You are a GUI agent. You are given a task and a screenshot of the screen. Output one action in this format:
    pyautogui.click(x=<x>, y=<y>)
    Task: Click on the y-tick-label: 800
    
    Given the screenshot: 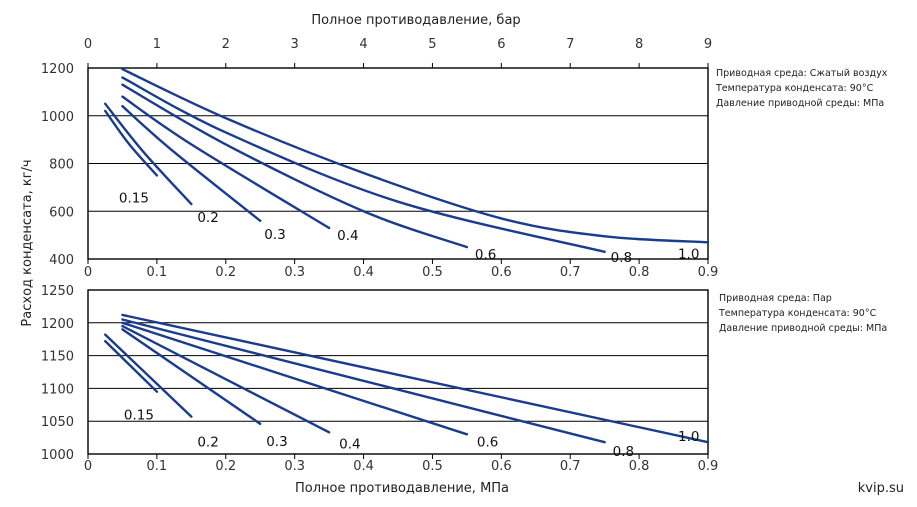 What is the action you would take?
    pyautogui.click(x=61, y=165)
    